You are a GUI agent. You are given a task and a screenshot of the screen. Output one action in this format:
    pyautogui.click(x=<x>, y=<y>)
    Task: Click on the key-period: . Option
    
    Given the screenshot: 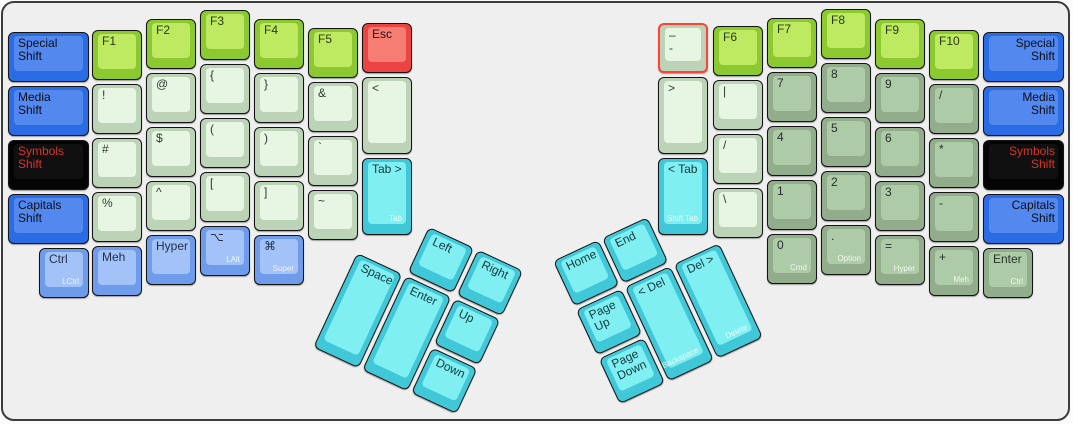 What is the action you would take?
    pyautogui.click(x=846, y=250)
    